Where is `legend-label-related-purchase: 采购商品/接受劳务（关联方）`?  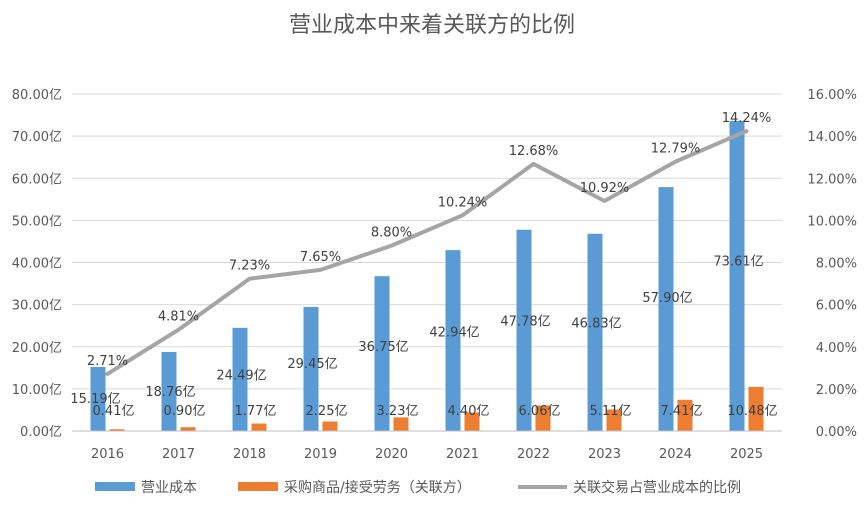 legend-label-related-purchase: 采购商品/接受劳务（关联方） is located at coordinates (377, 487).